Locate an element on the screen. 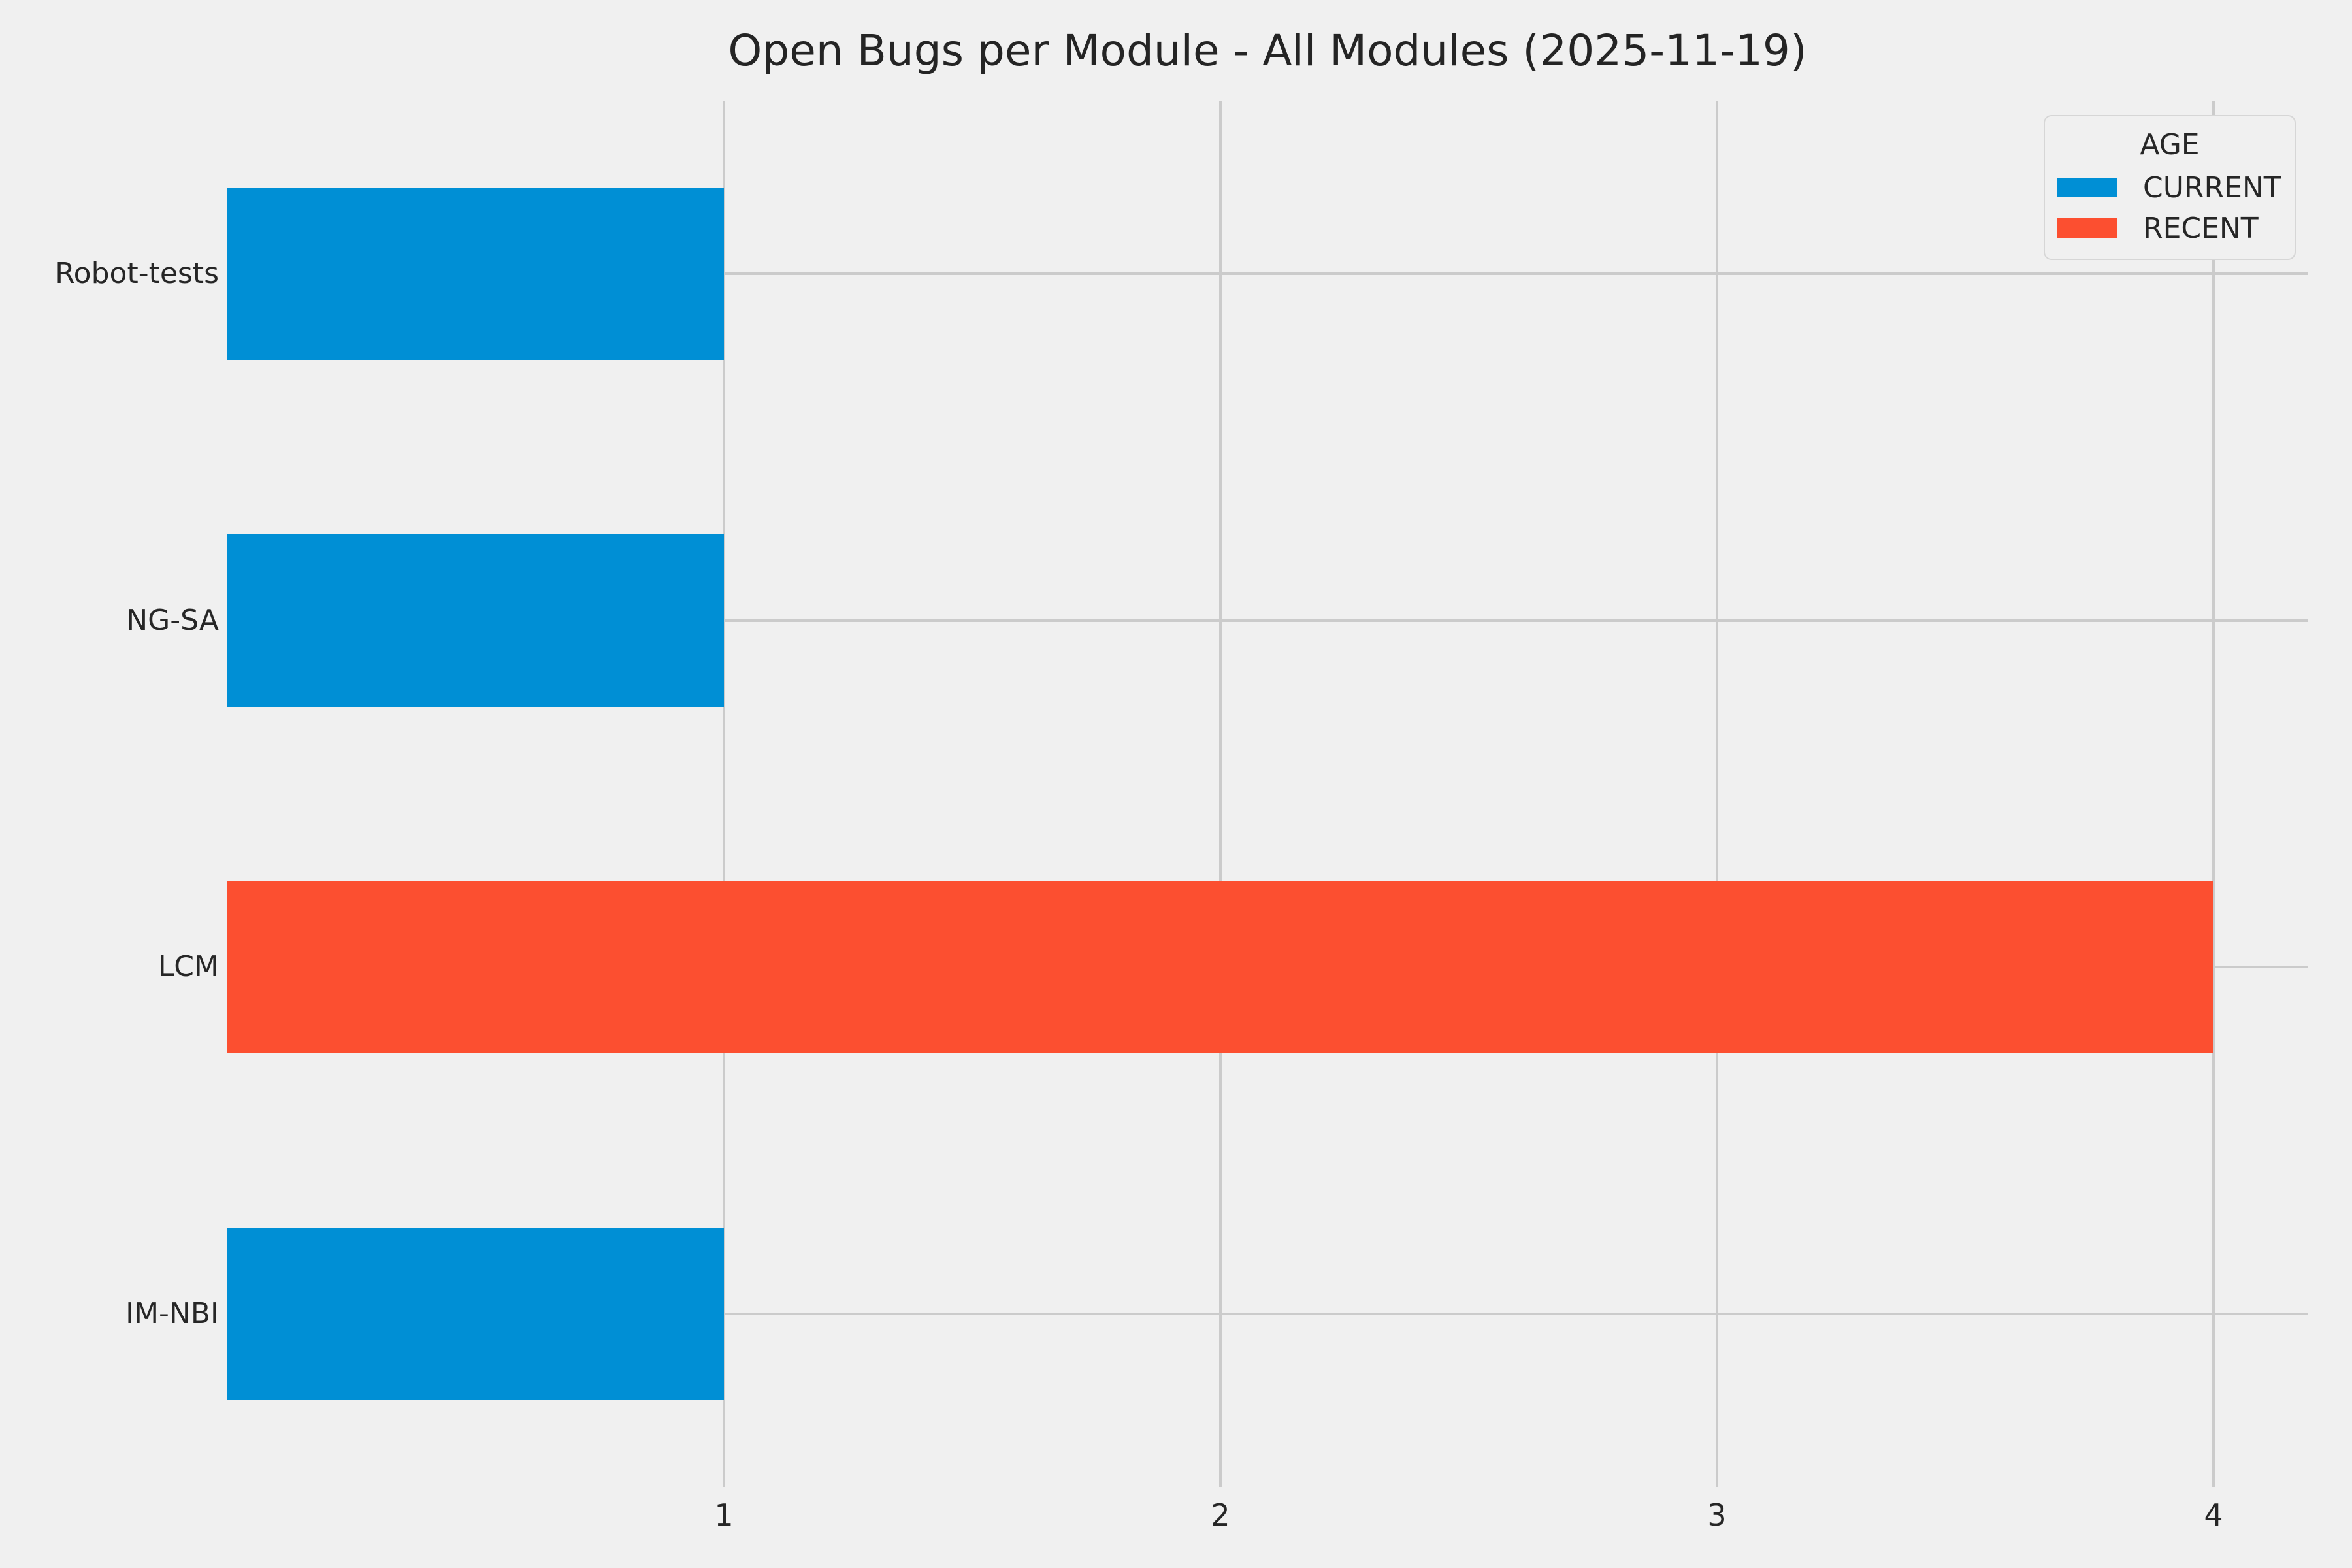 The height and width of the screenshot is (1568, 2352). y-axis-label: IM-NBI is located at coordinates (172, 1313).